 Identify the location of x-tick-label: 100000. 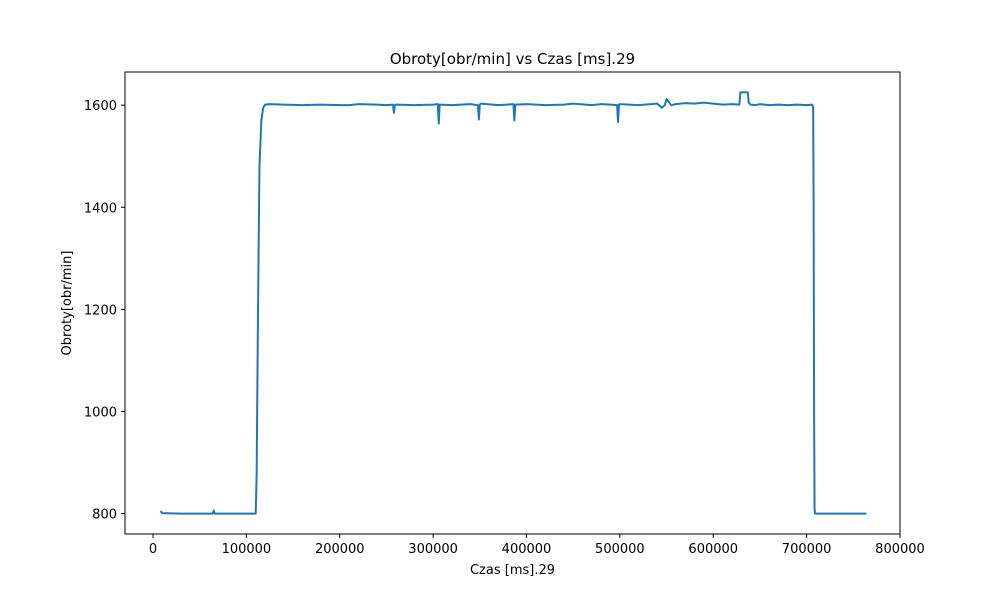
(247, 549).